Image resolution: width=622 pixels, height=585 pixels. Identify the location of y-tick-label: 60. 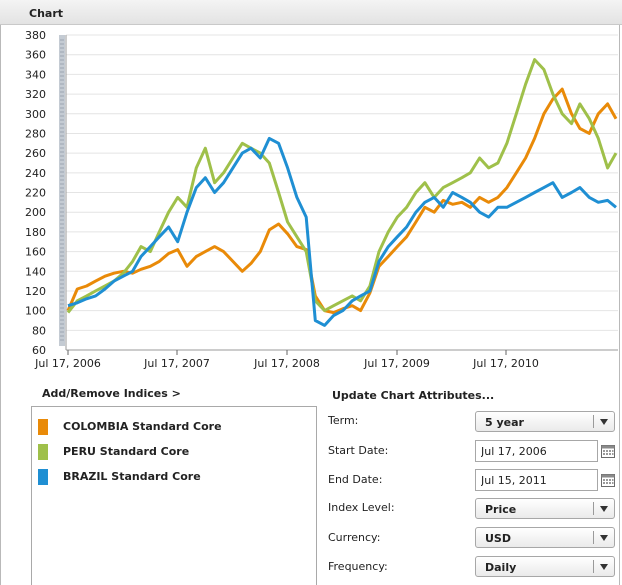
(39, 350).